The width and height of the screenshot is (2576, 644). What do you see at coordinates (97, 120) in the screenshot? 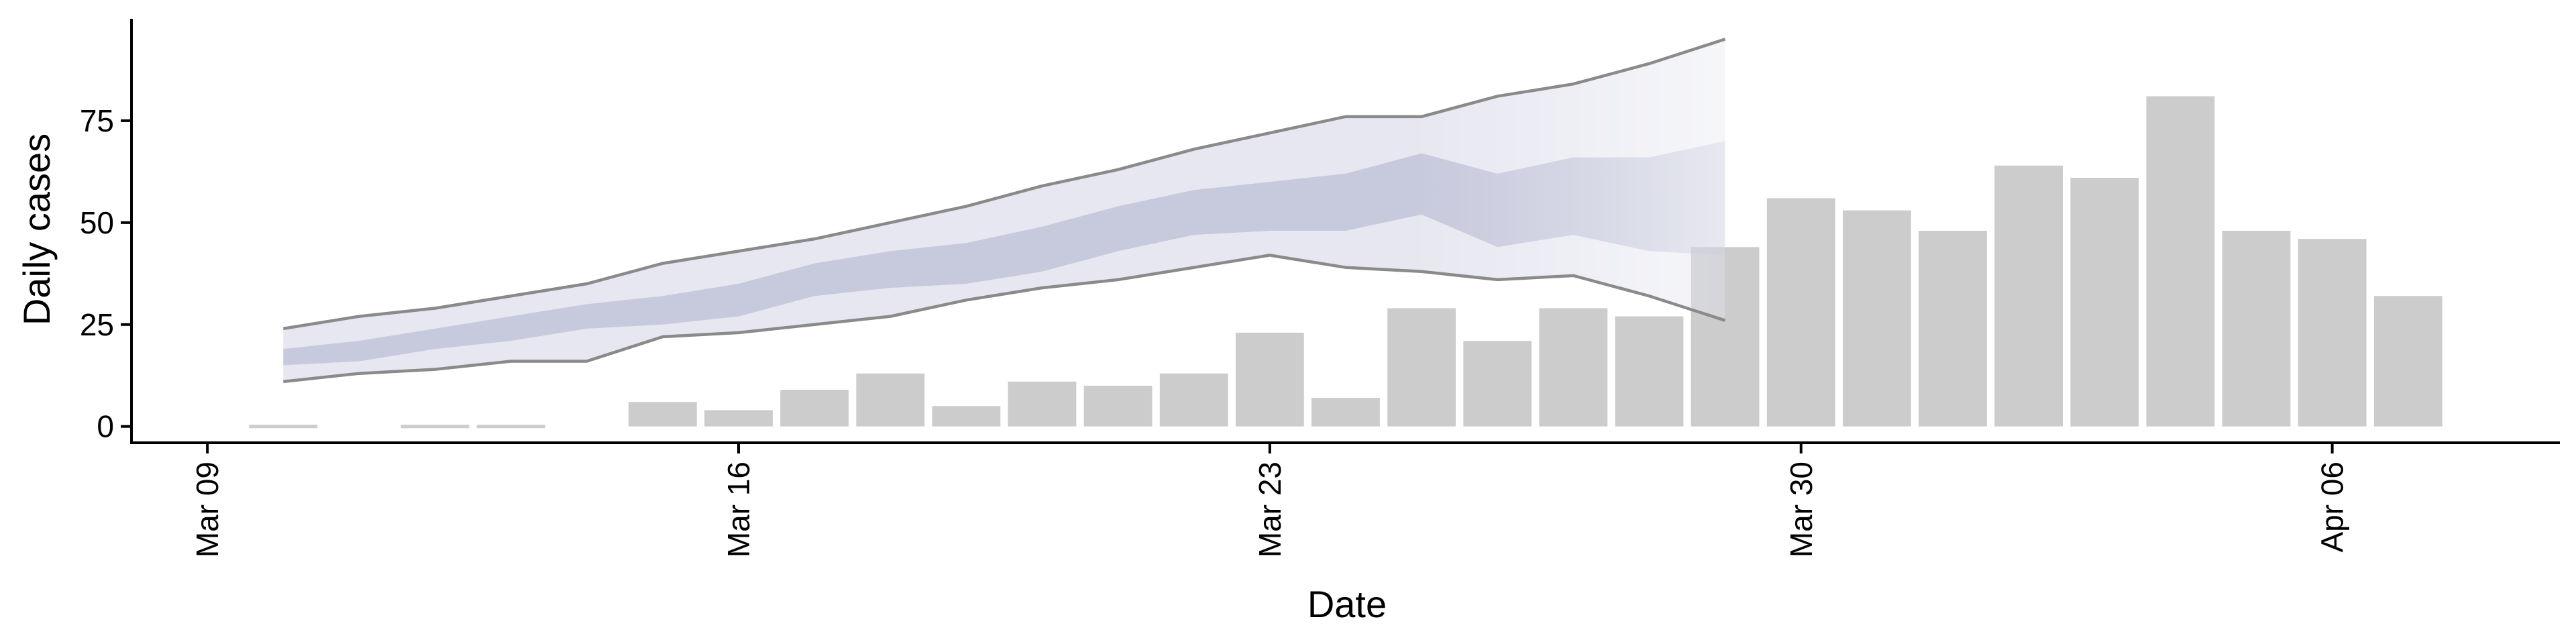
I see `y-tick-label: 75` at bounding box center [97, 120].